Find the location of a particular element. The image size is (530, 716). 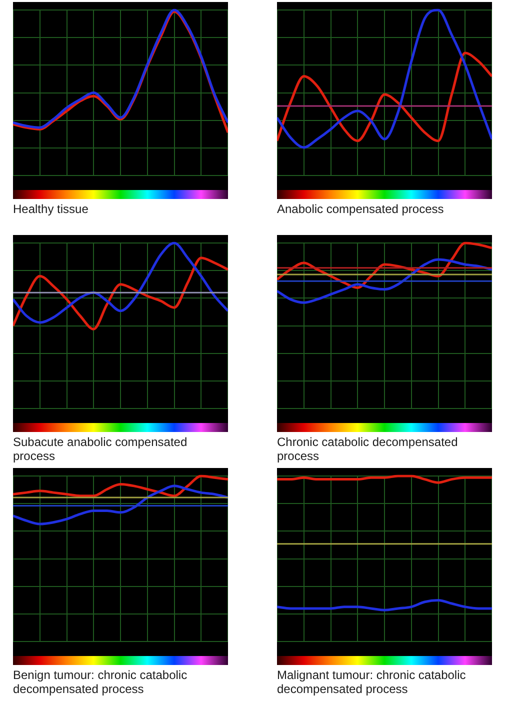

text: Anabolic compensated process is located at coordinates (361, 210).